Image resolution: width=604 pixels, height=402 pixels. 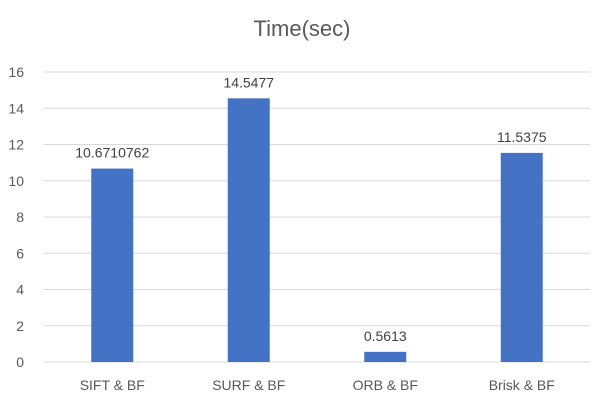 What do you see at coordinates (20, 362) in the screenshot?
I see `y-tick-label: 0` at bounding box center [20, 362].